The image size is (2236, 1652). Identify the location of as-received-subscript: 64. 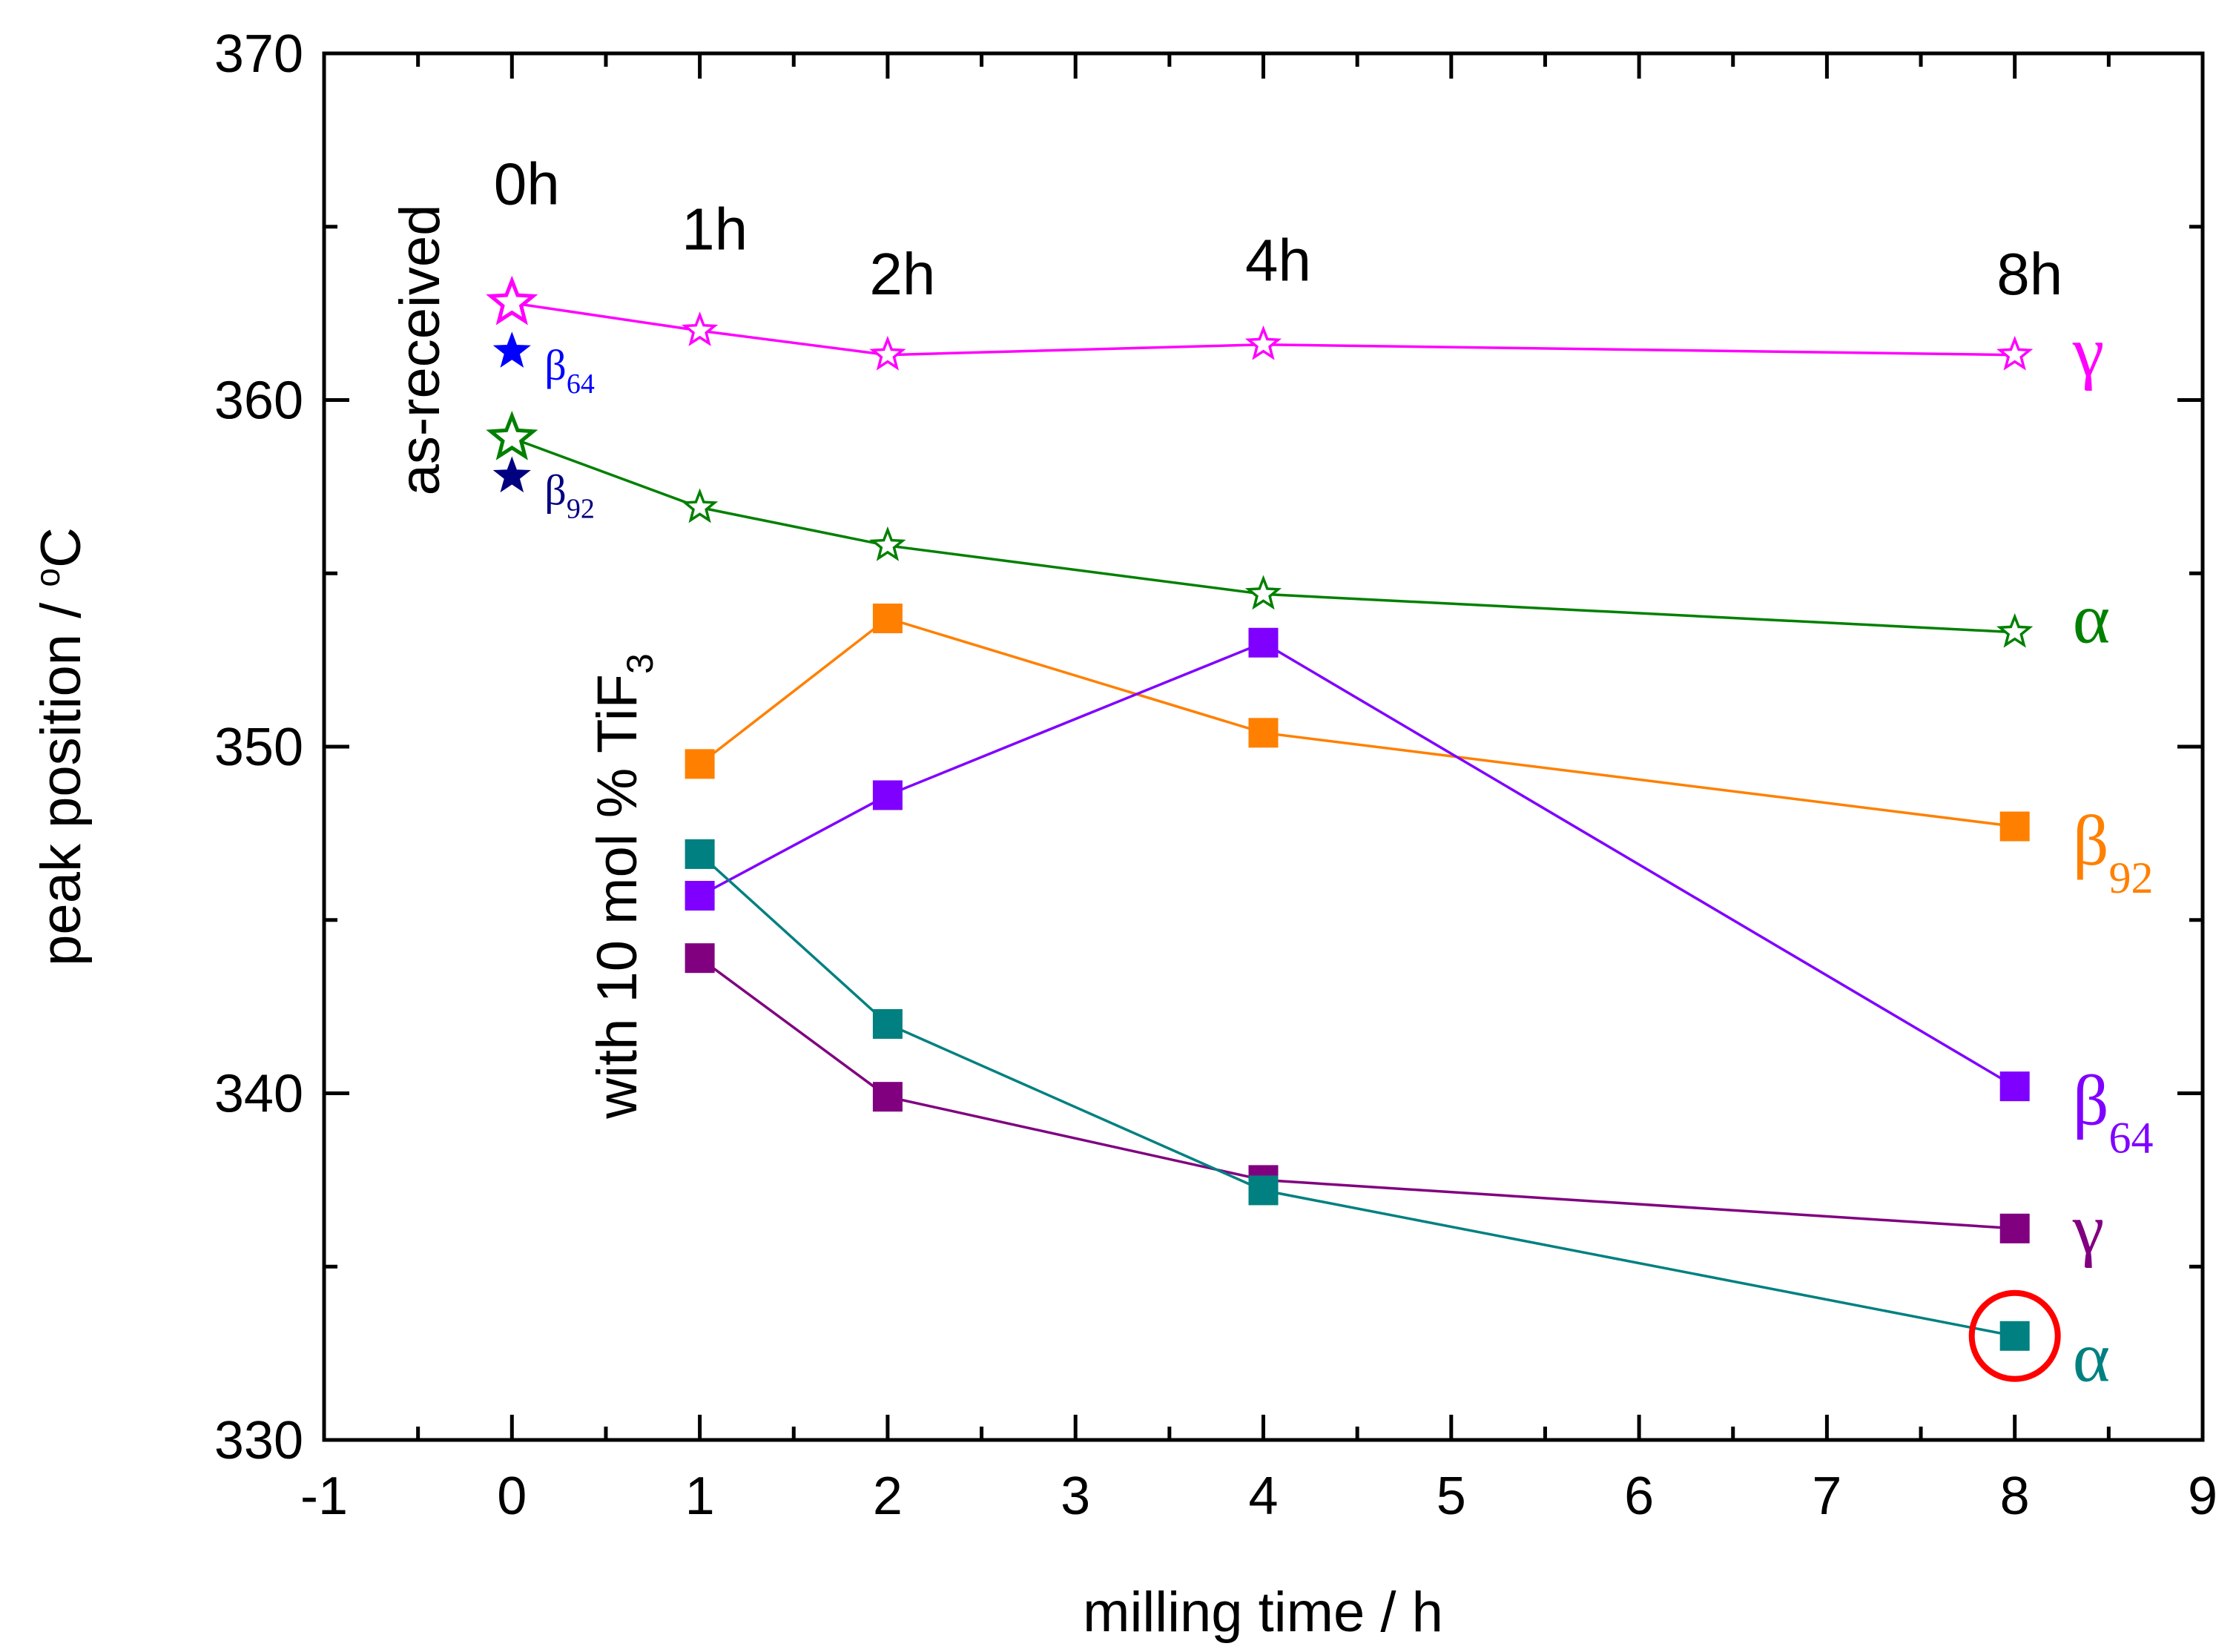
(581, 384).